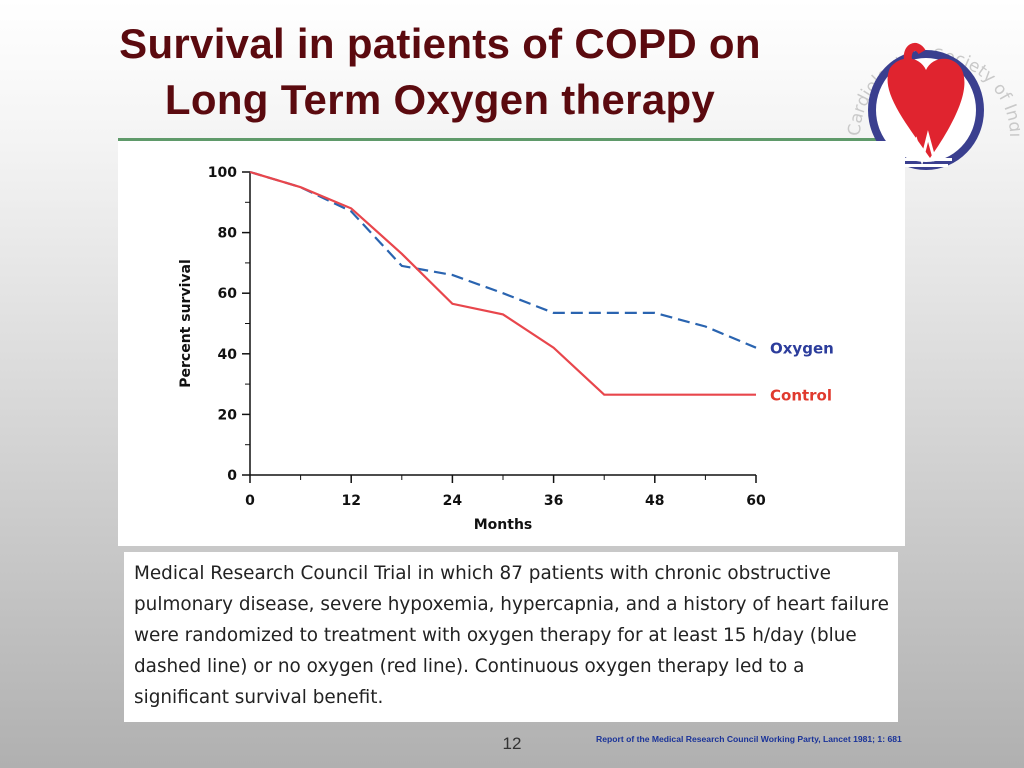 The height and width of the screenshot is (768, 1024). I want to click on logo-heart-vessel, so click(914, 52).